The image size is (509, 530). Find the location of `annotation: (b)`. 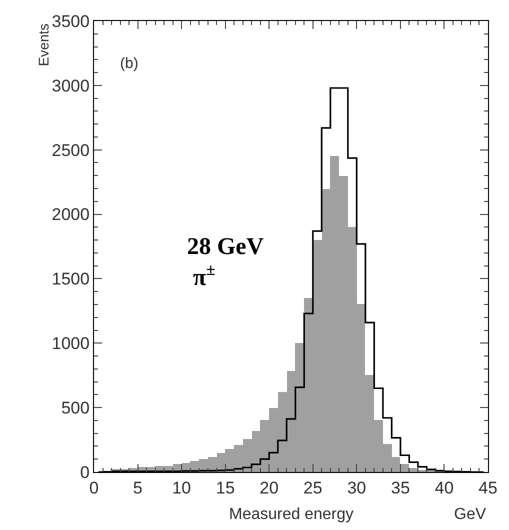

annotation: (b) is located at coordinates (129, 63).